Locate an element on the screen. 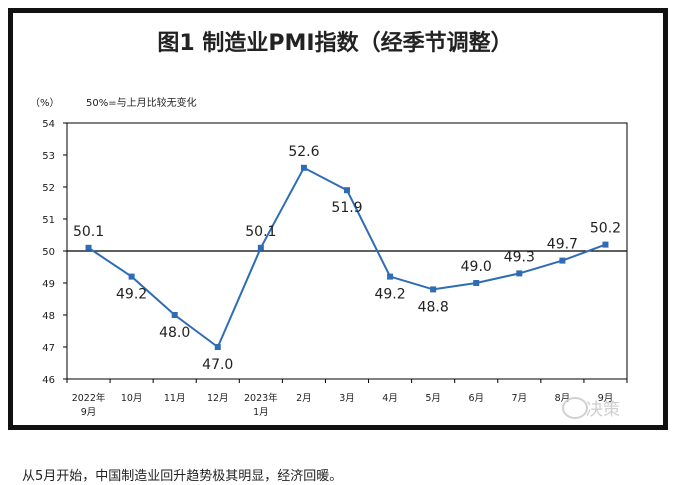  x-tick-label: 2023年 is located at coordinates (261, 398).